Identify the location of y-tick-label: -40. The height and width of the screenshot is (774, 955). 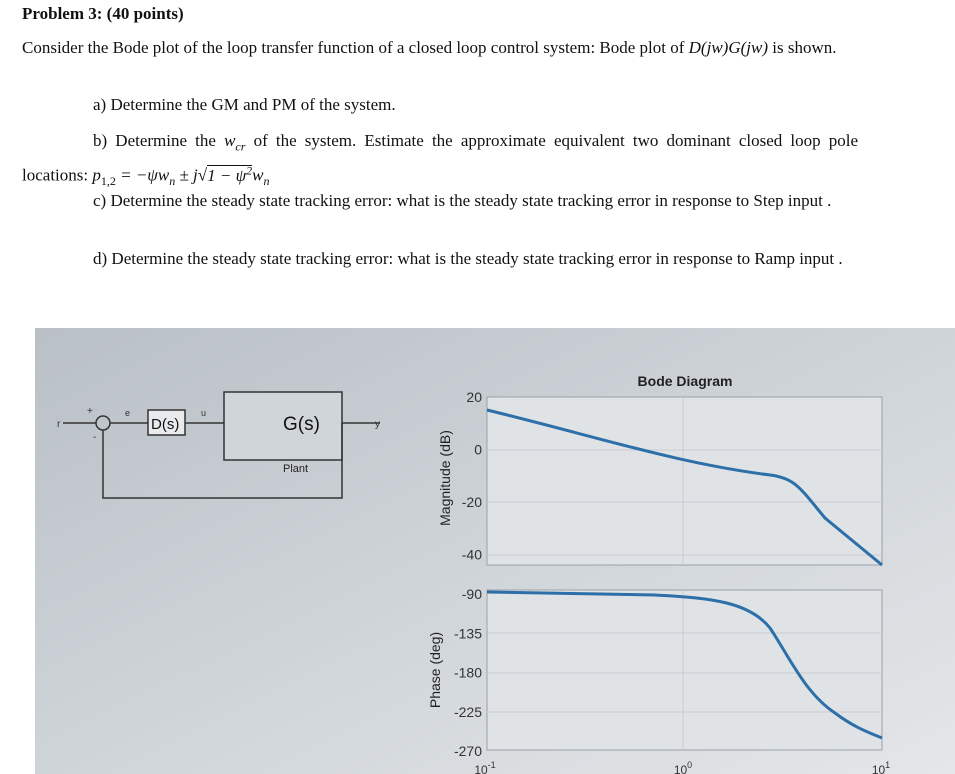
(472, 555).